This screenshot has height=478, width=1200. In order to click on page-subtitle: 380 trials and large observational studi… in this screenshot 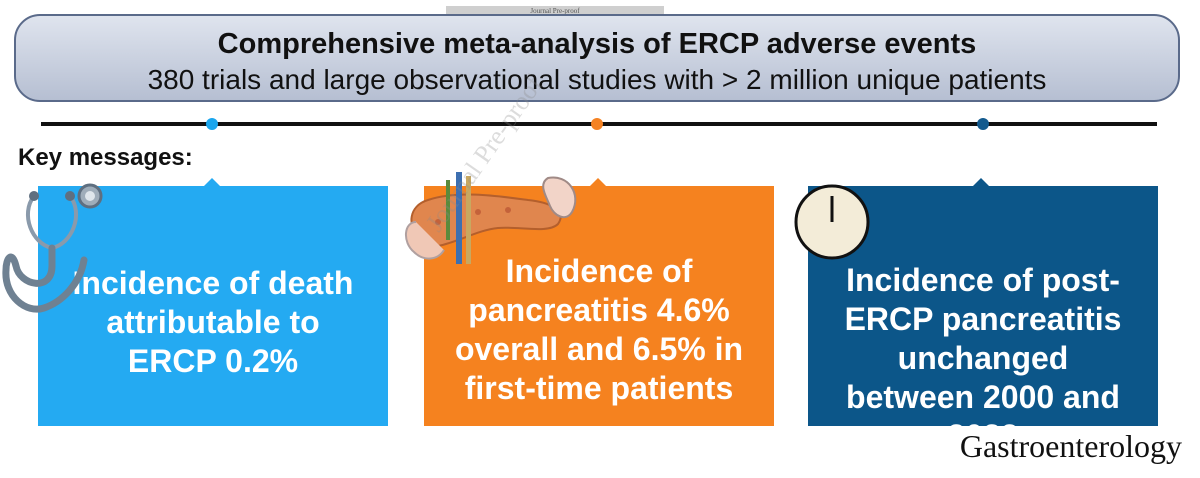, I will do `click(597, 79)`.